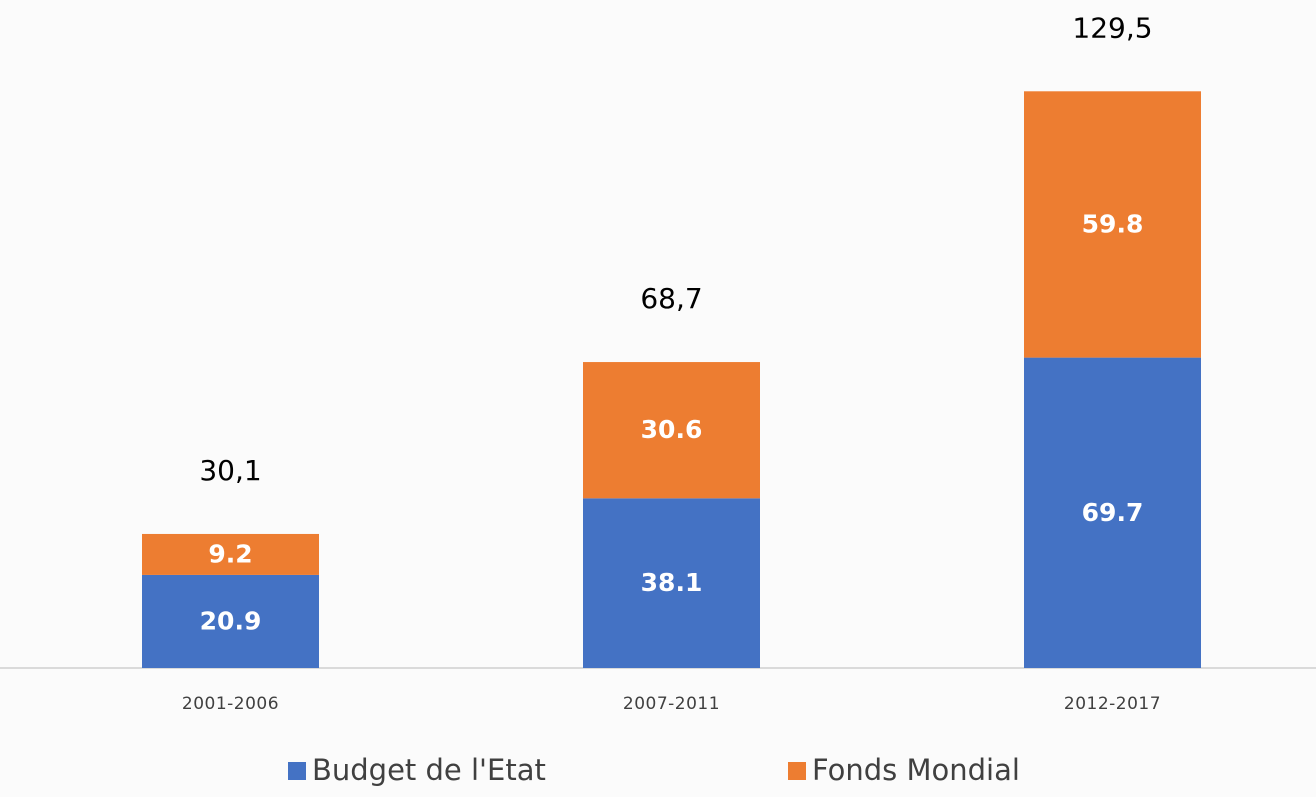 Image resolution: width=1316 pixels, height=801 pixels. Describe the element at coordinates (429, 770) in the screenshot. I see `legend-label: Budget de l'Etat` at that location.